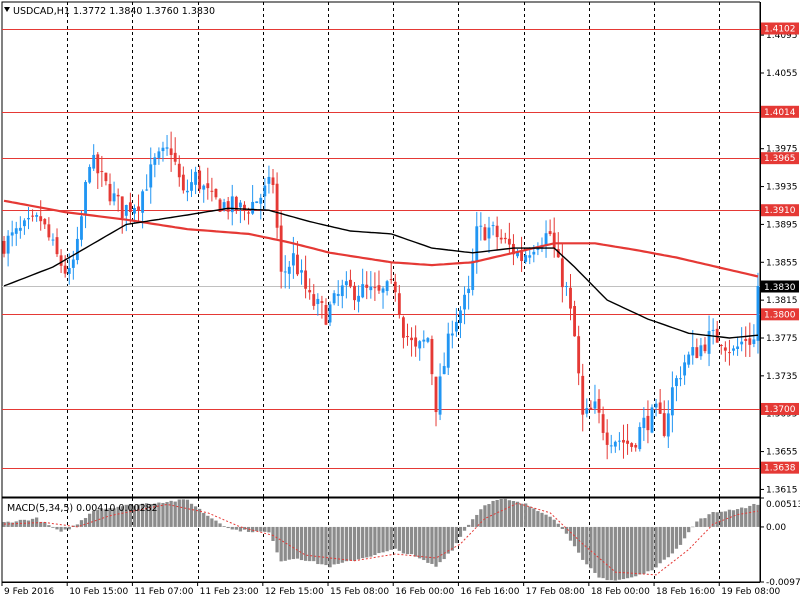 The image size is (800, 600). What do you see at coordinates (780, 288) in the screenshot?
I see `current-price-label: 1.3830` at bounding box center [780, 288].